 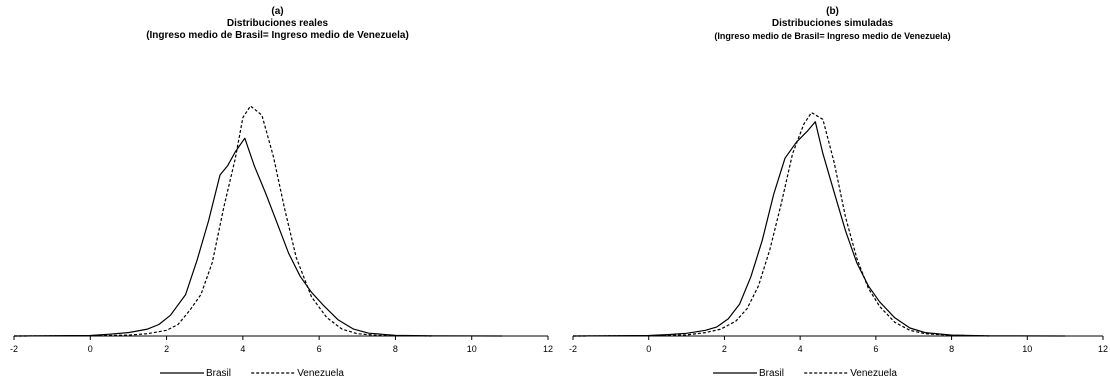 I want to click on chart-b-x-tick-label: 0, so click(x=648, y=349).